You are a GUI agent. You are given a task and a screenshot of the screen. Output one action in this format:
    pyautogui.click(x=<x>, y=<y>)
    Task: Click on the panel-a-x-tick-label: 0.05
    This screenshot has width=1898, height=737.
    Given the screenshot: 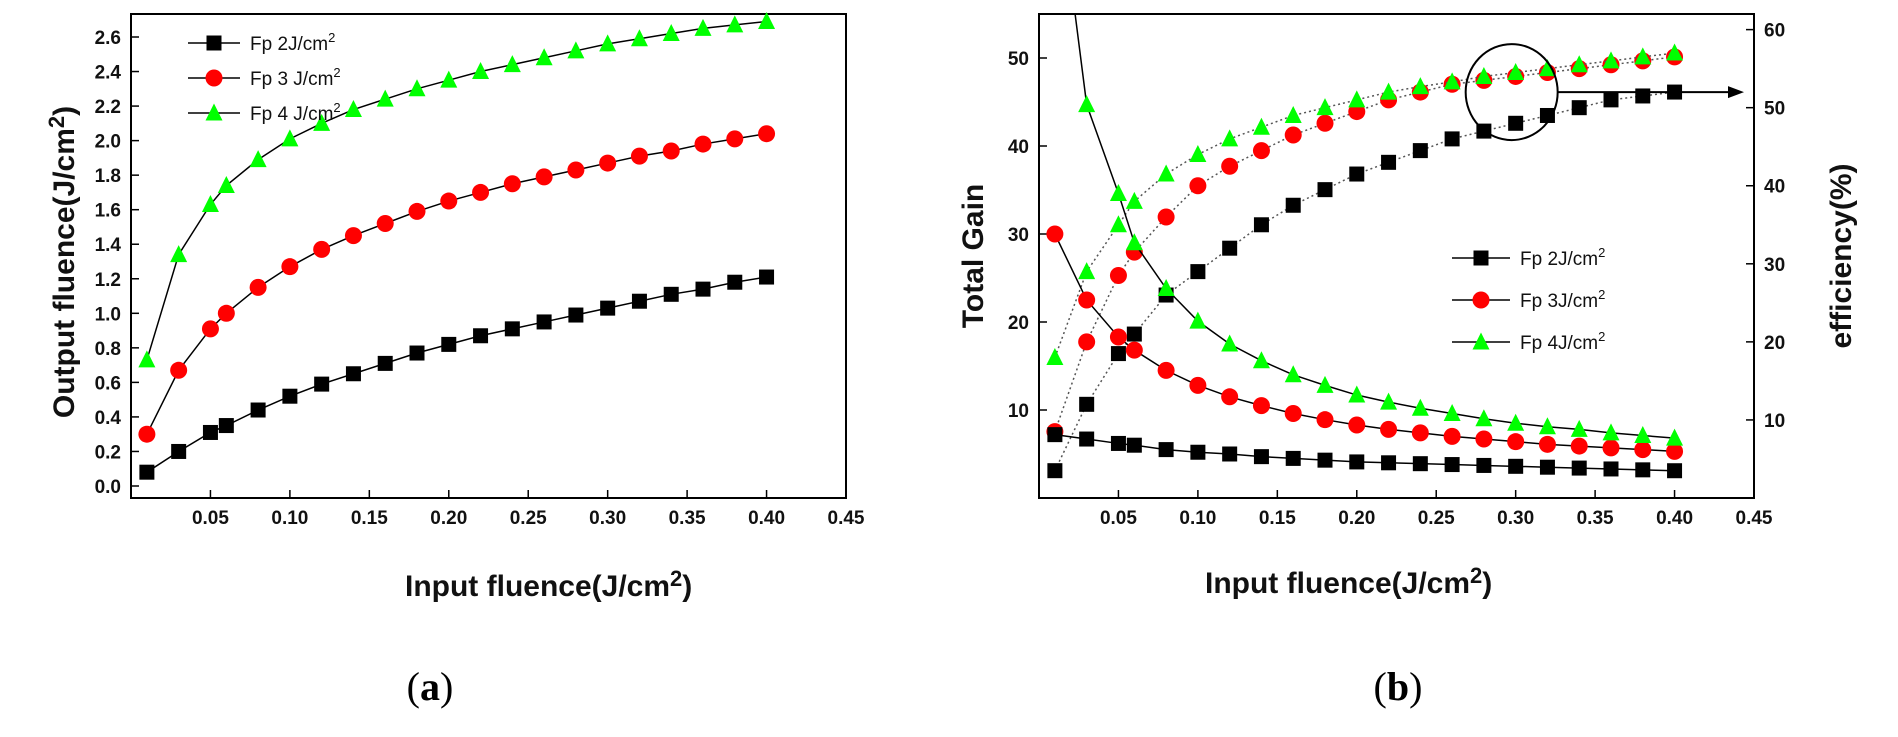 What is the action you would take?
    pyautogui.click(x=210, y=518)
    